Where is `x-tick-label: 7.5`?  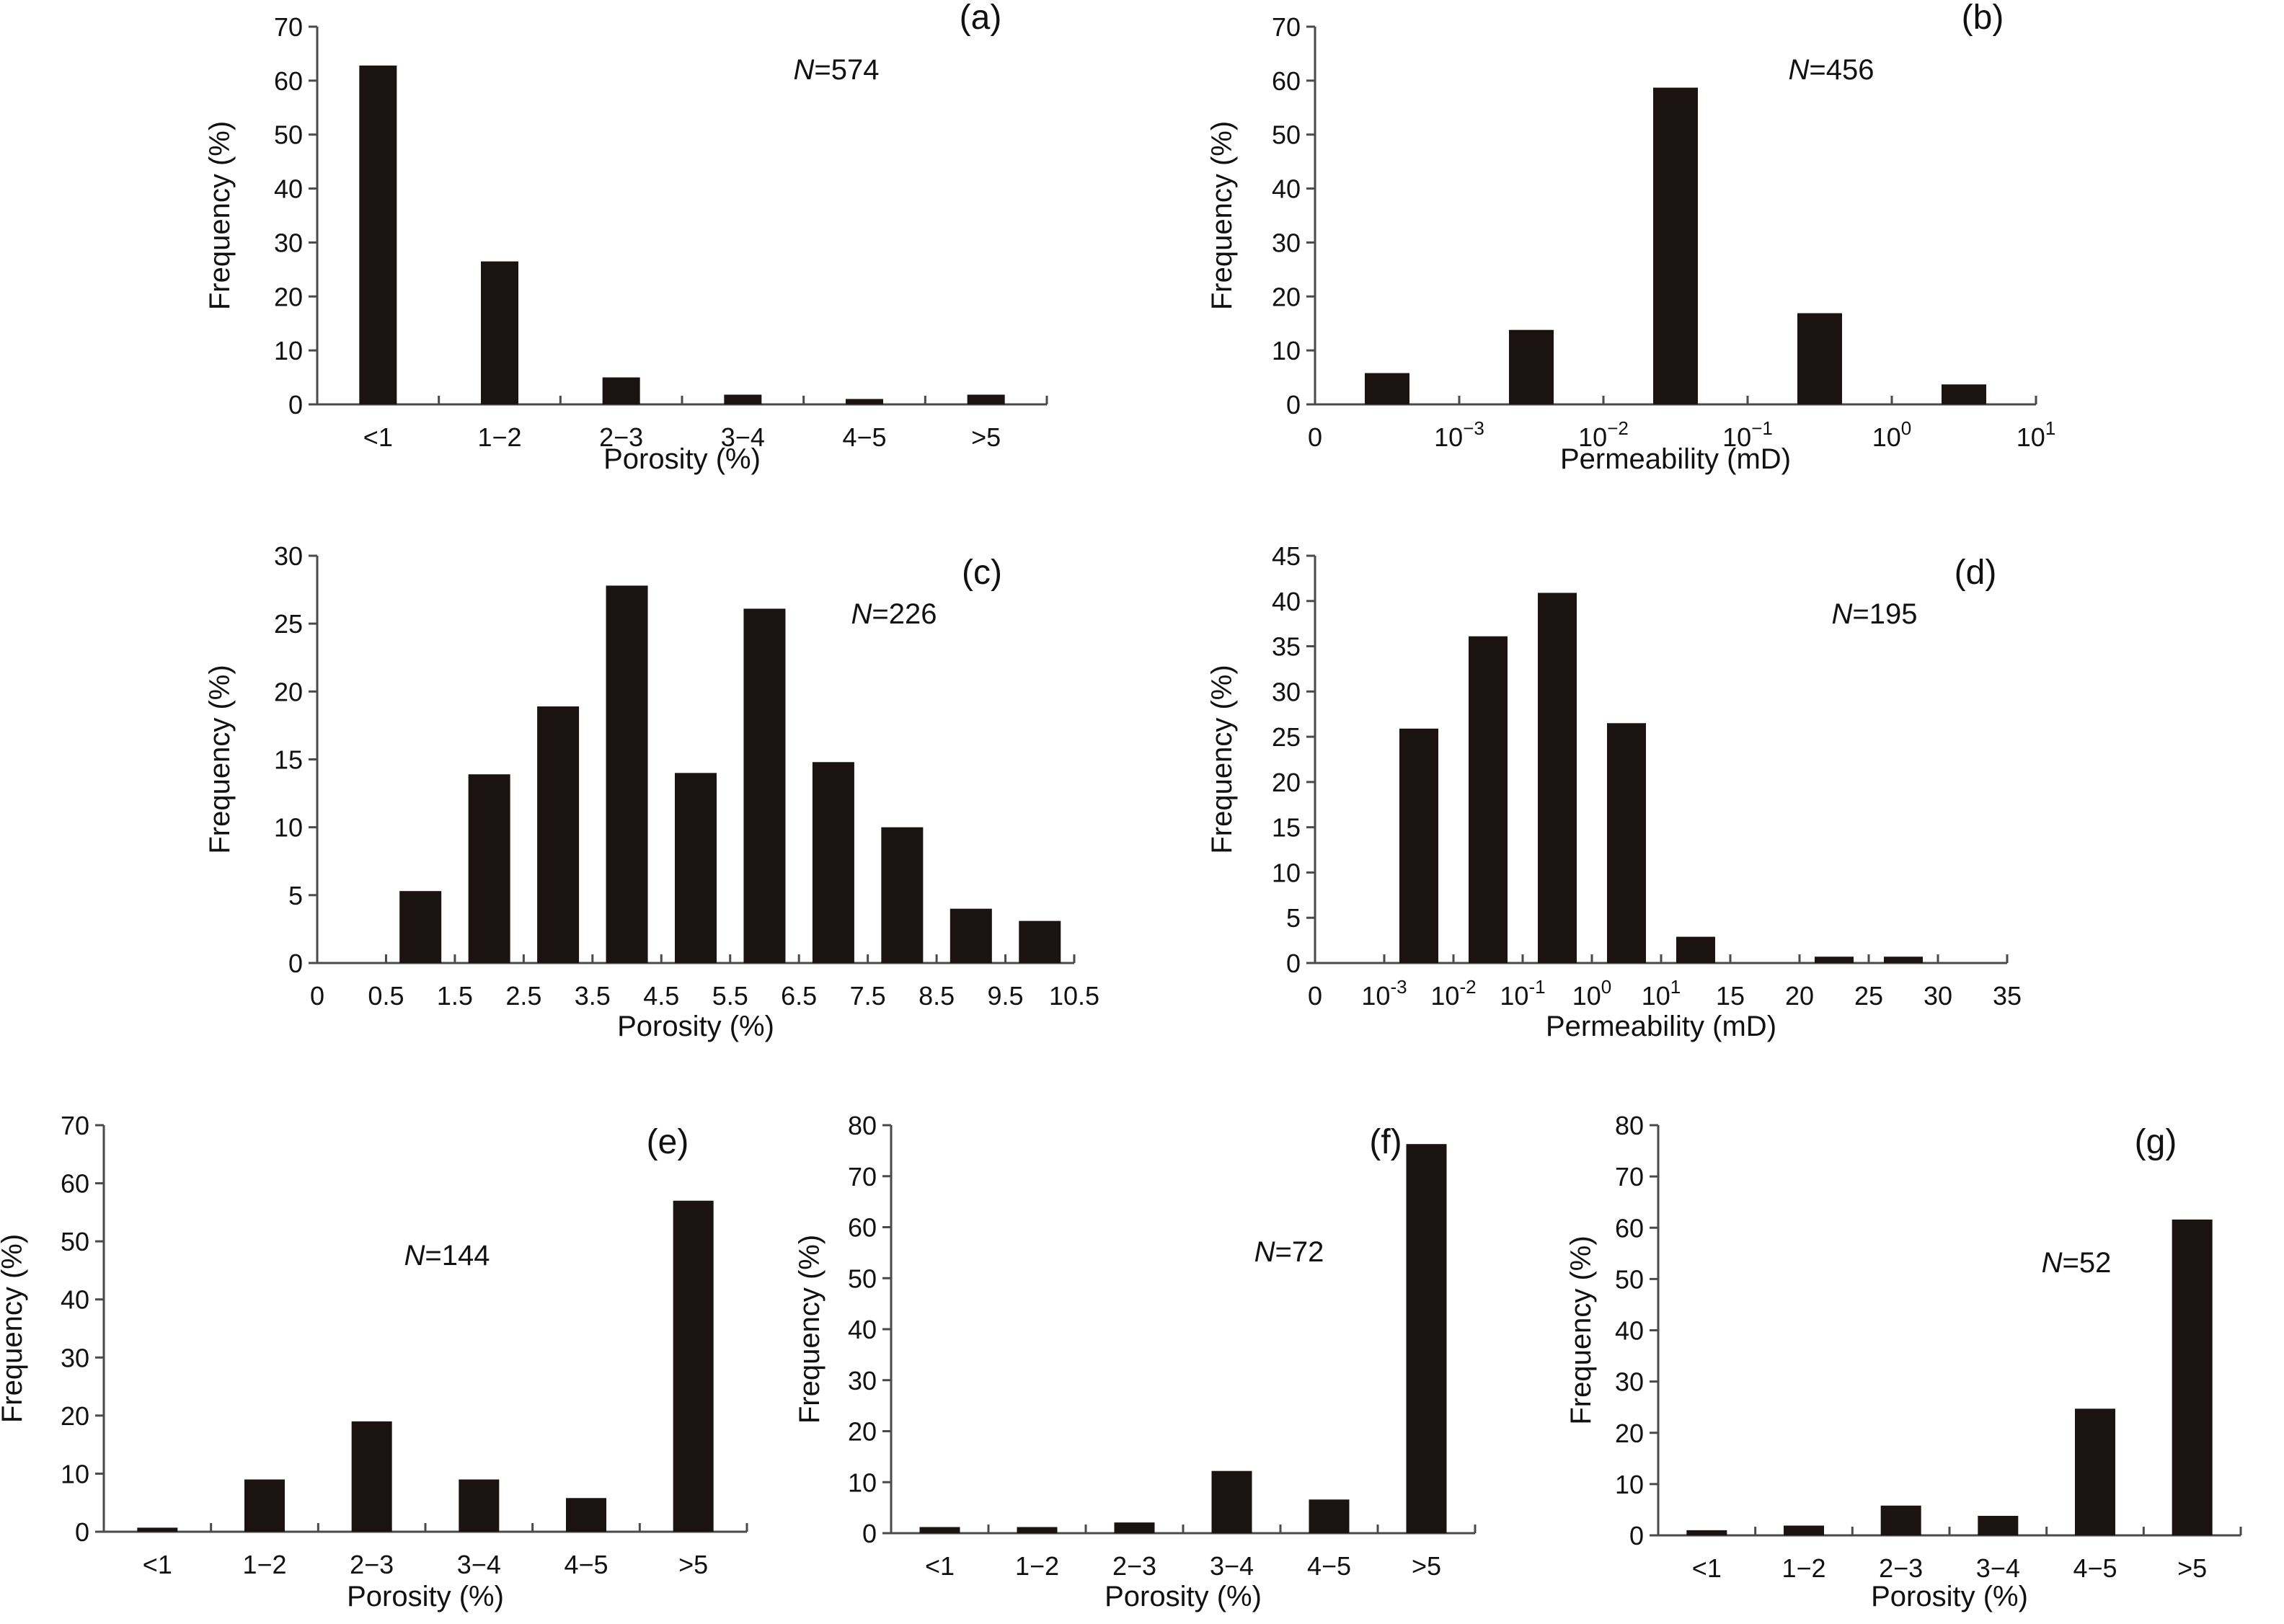 x-tick-label: 7.5 is located at coordinates (868, 996).